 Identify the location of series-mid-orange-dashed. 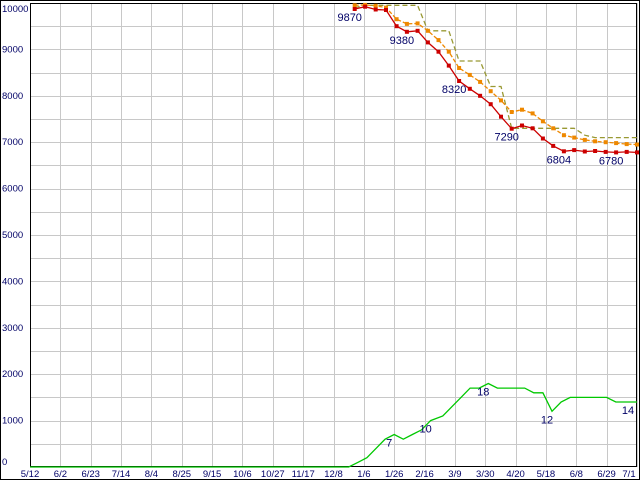
(496, 75).